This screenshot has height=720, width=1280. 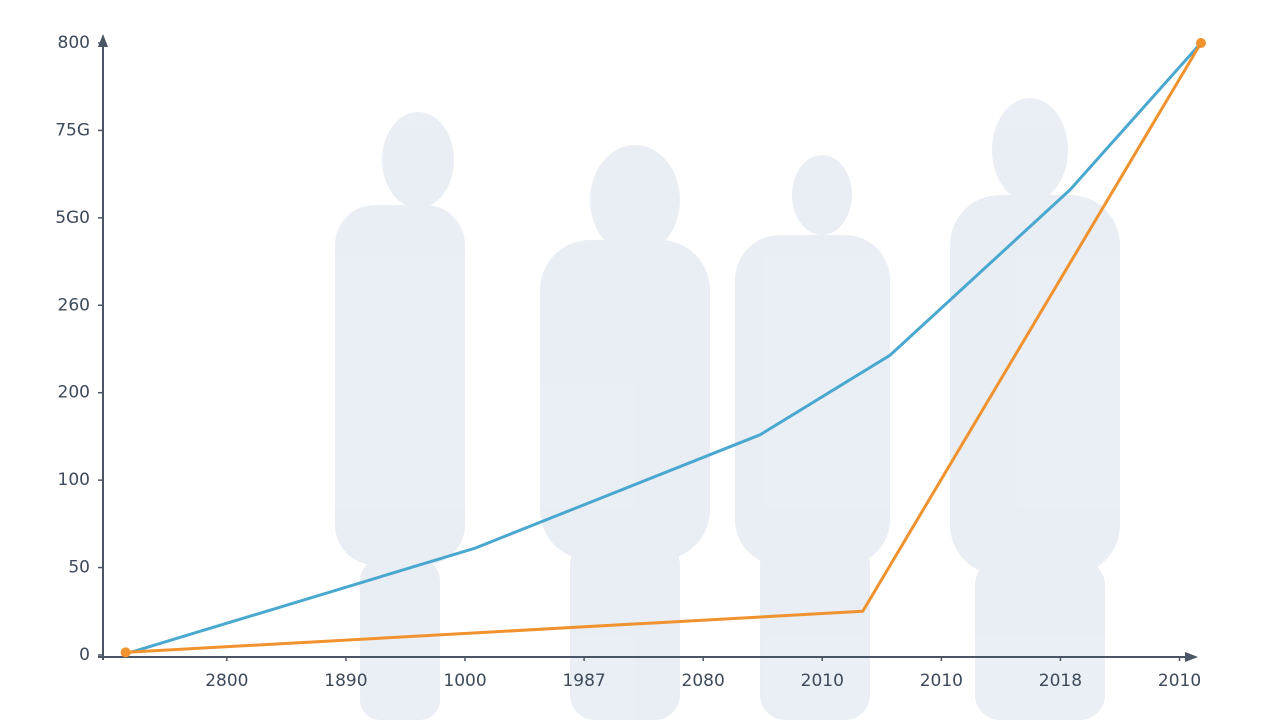 What do you see at coordinates (74, 305) in the screenshot?
I see `y-tick-label: 260` at bounding box center [74, 305].